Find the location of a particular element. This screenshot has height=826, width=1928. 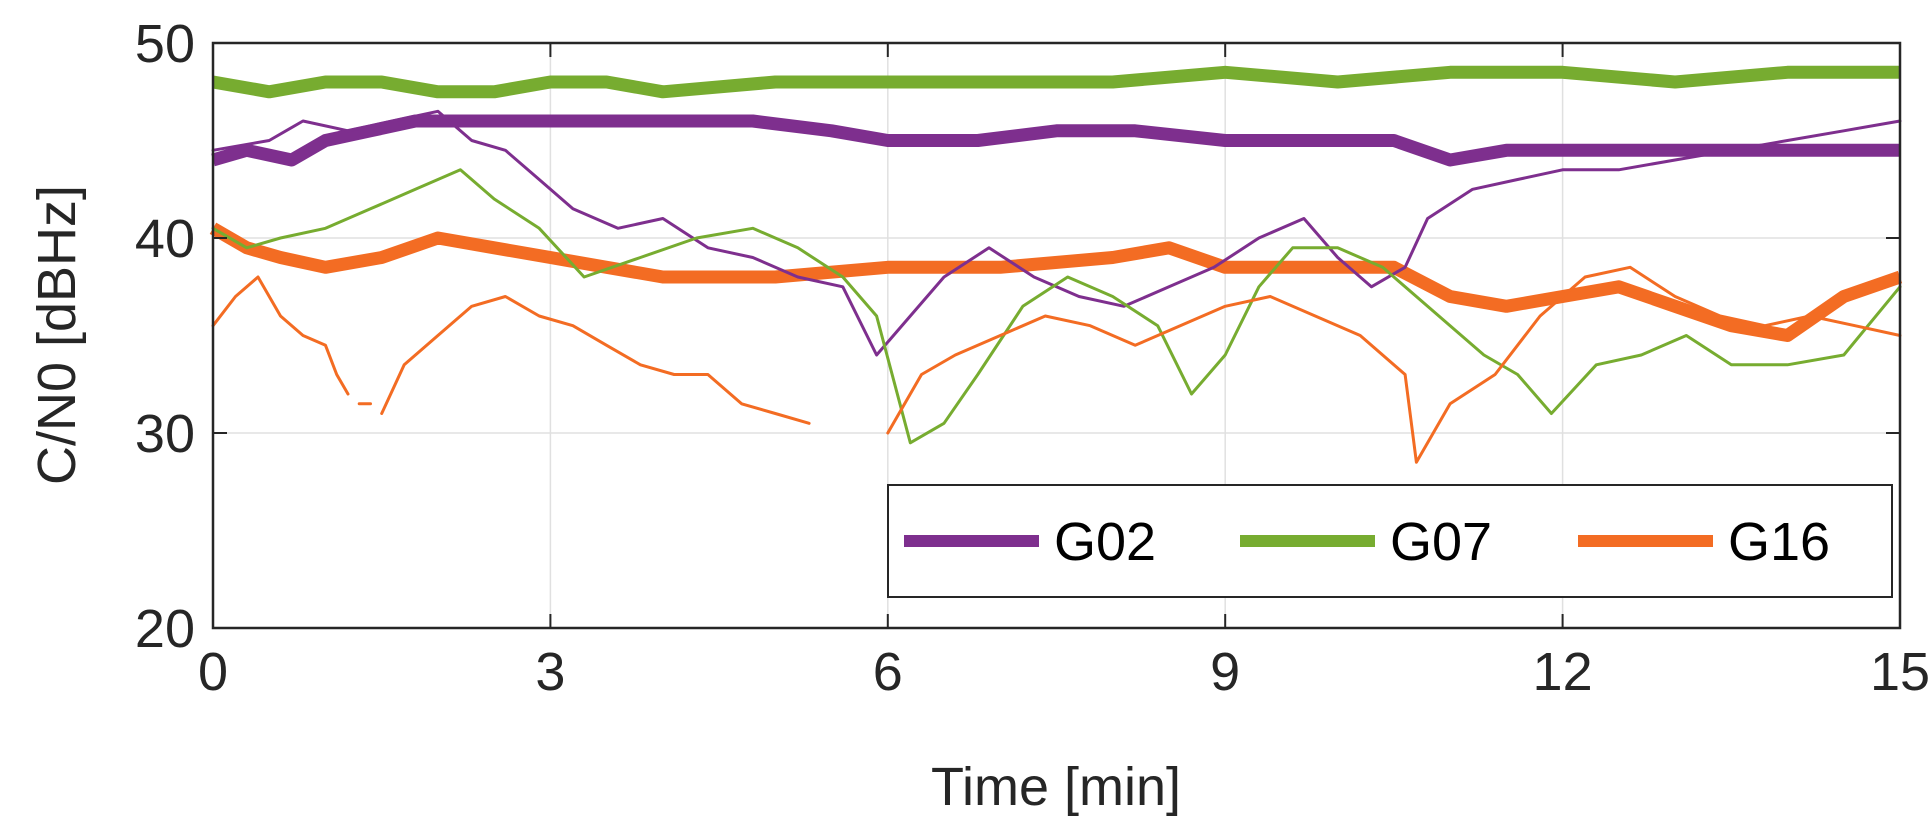

series-g16-raw-line-seg4 is located at coordinates (1394, 364).